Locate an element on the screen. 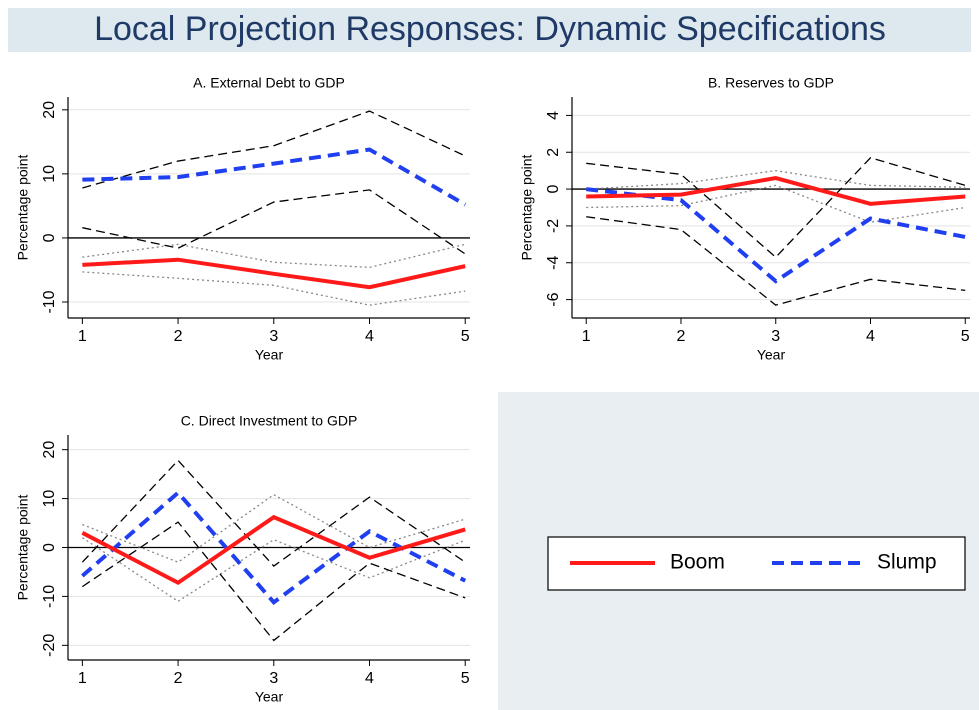  legend-label: Boom is located at coordinates (697, 562).